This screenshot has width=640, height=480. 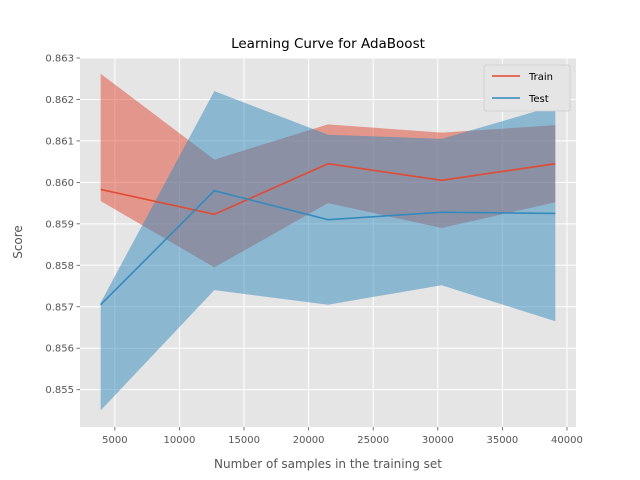 I want to click on y-tick-label: 0.858, so click(x=59, y=266).